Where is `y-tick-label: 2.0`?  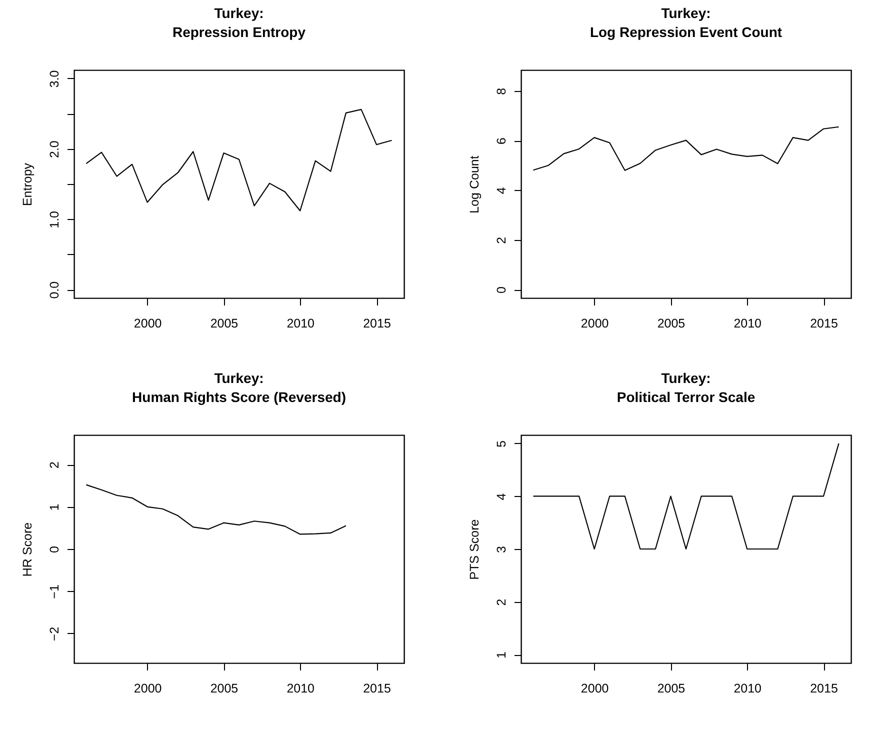 y-tick-label: 2.0 is located at coordinates (55, 149).